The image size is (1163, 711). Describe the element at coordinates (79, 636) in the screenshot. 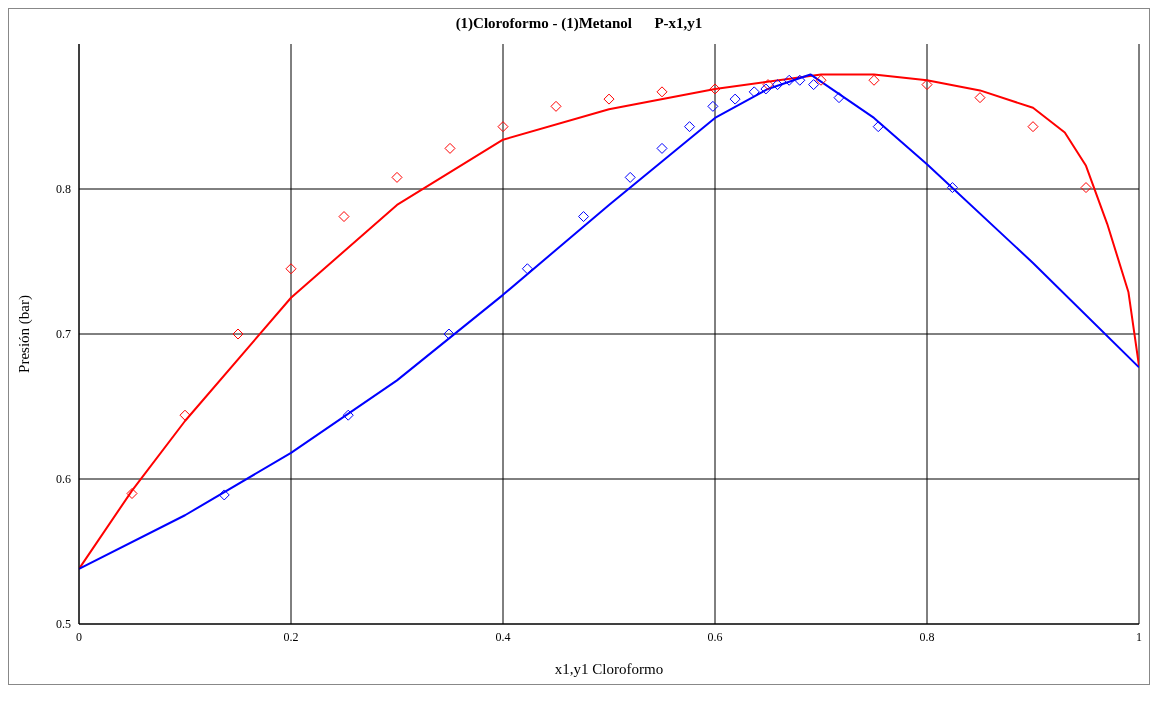

I see `x-tick-label: 0` at that location.